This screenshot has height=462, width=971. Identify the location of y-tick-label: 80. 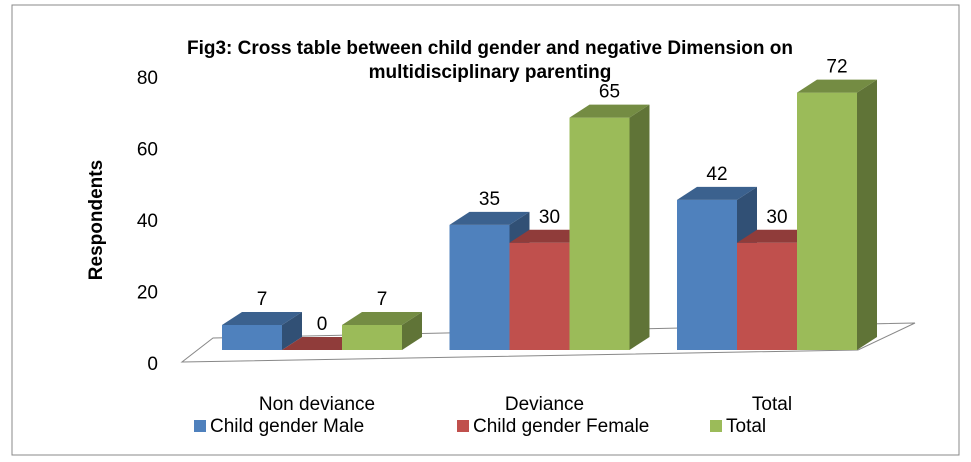
(147, 78).